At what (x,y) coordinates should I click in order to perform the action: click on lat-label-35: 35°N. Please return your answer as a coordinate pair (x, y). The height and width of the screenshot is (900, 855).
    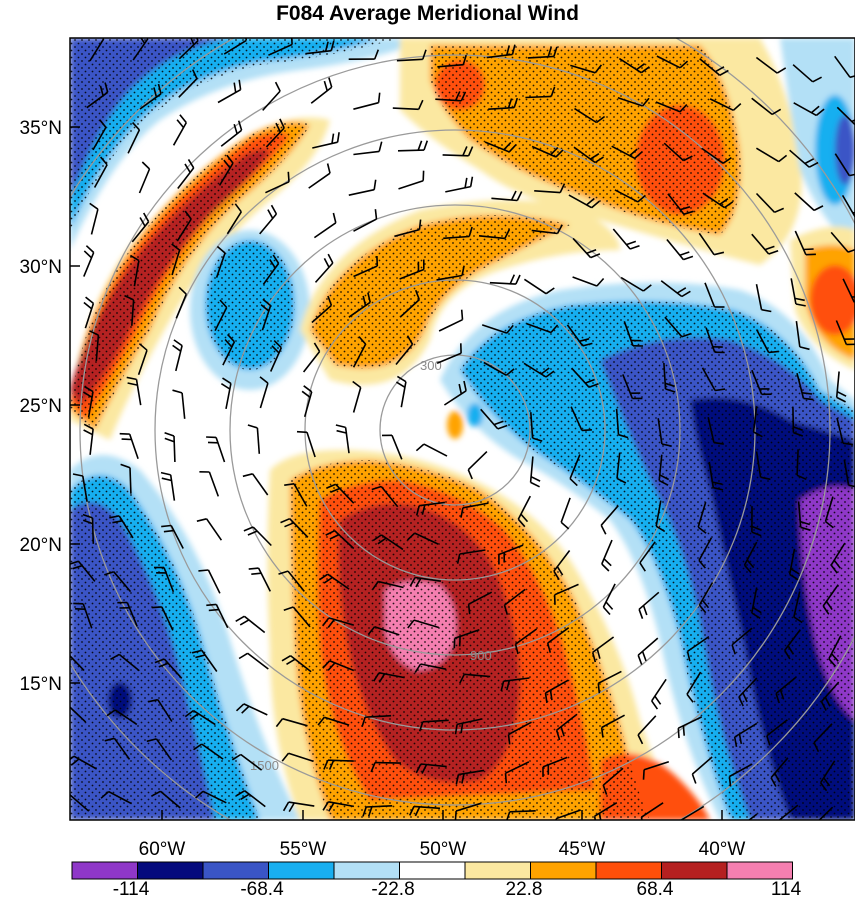
    Looking at the image, I should click on (41, 128).